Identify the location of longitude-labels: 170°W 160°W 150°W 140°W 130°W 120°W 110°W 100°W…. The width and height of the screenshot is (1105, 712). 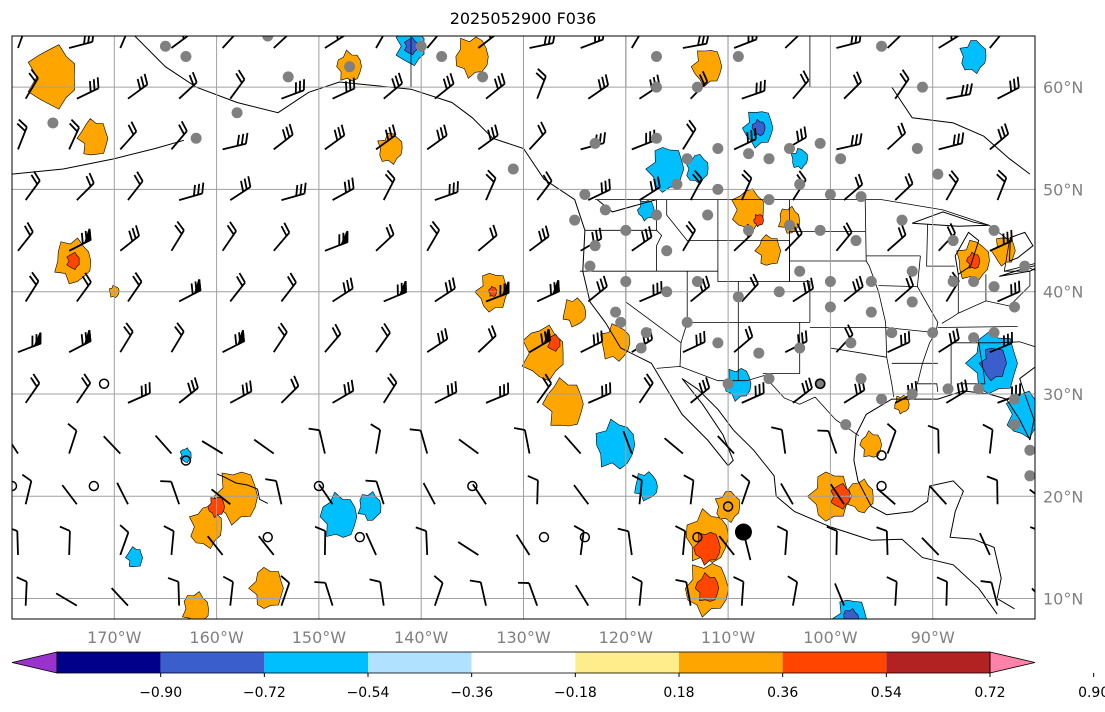
(521, 637).